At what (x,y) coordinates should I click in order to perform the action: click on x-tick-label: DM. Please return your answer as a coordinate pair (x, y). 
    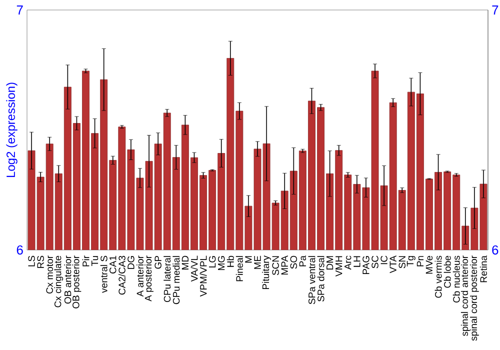
    Looking at the image, I should click on (330, 263).